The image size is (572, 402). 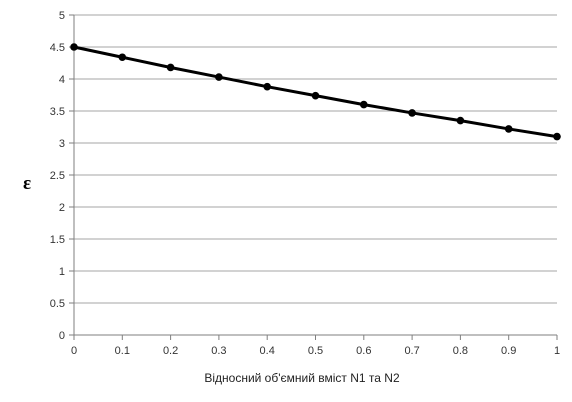 What do you see at coordinates (557, 351) in the screenshot?
I see `x-tick-label: 1` at bounding box center [557, 351].